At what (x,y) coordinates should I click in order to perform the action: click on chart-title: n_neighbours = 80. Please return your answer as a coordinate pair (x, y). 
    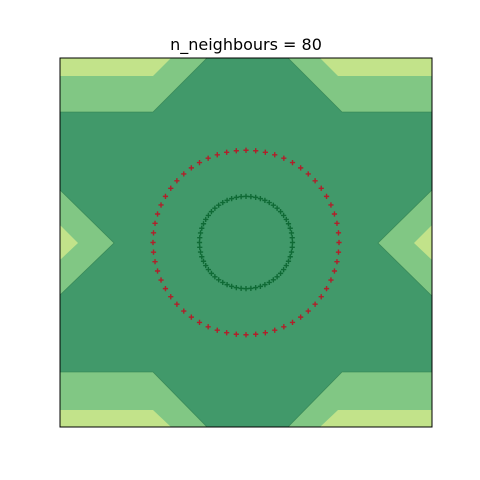
    Looking at the image, I should click on (246, 45).